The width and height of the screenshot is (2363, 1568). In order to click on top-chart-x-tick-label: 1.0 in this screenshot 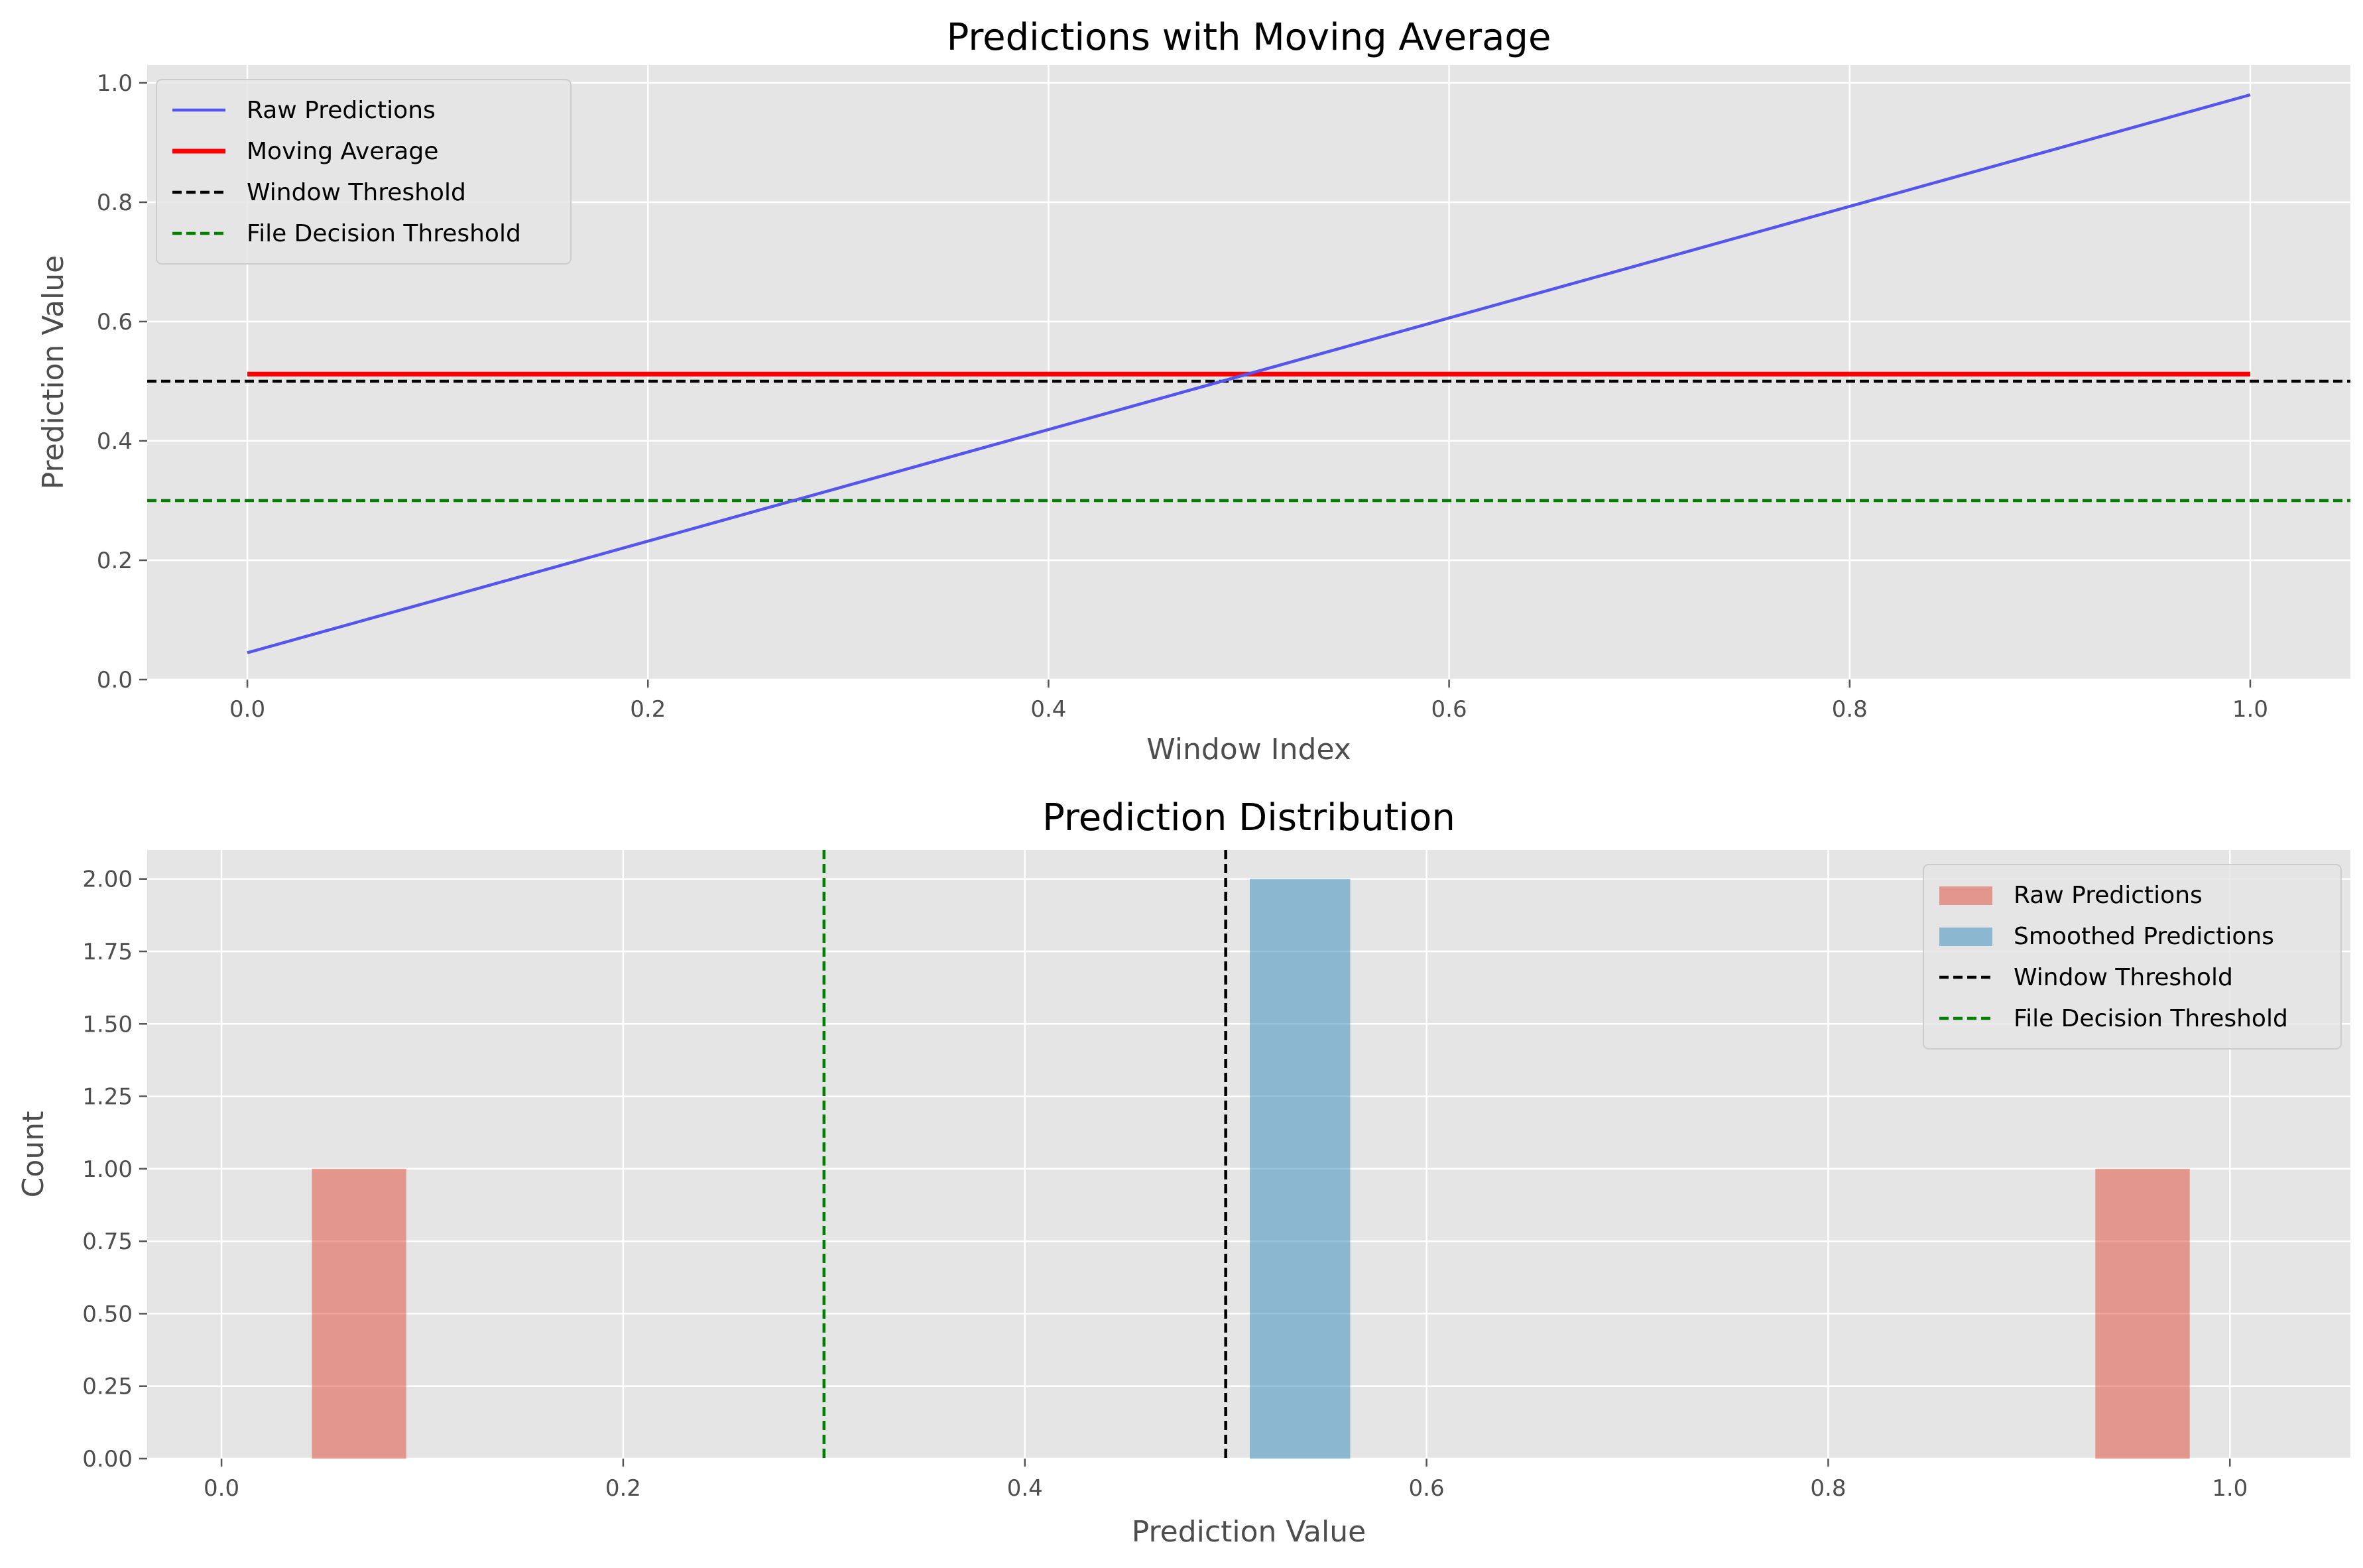, I will do `click(2250, 709)`.